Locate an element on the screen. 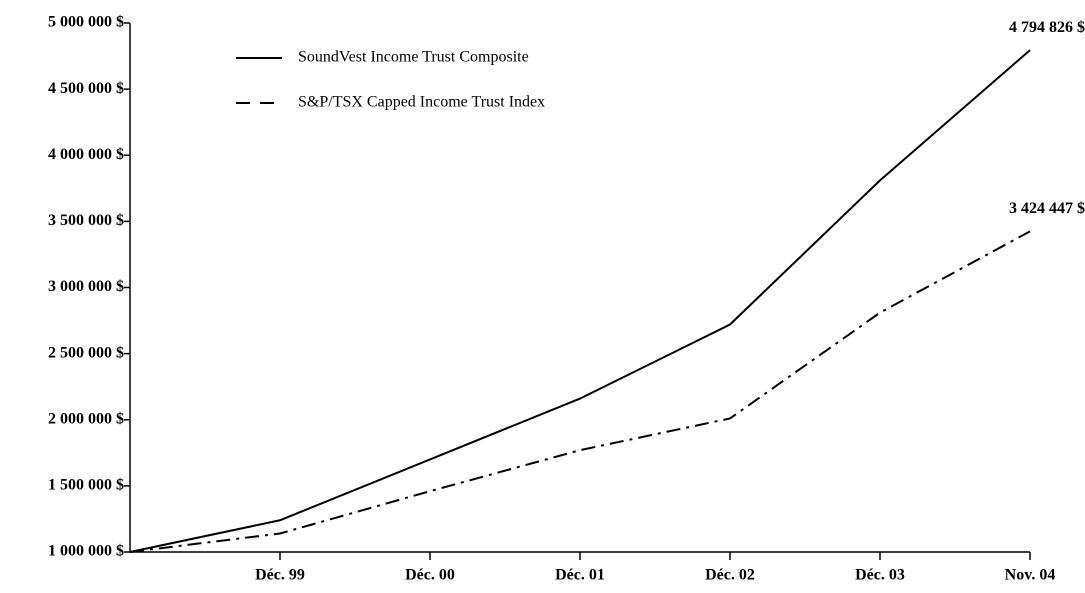  x-tick-label: Déc. 00 is located at coordinates (430, 575).